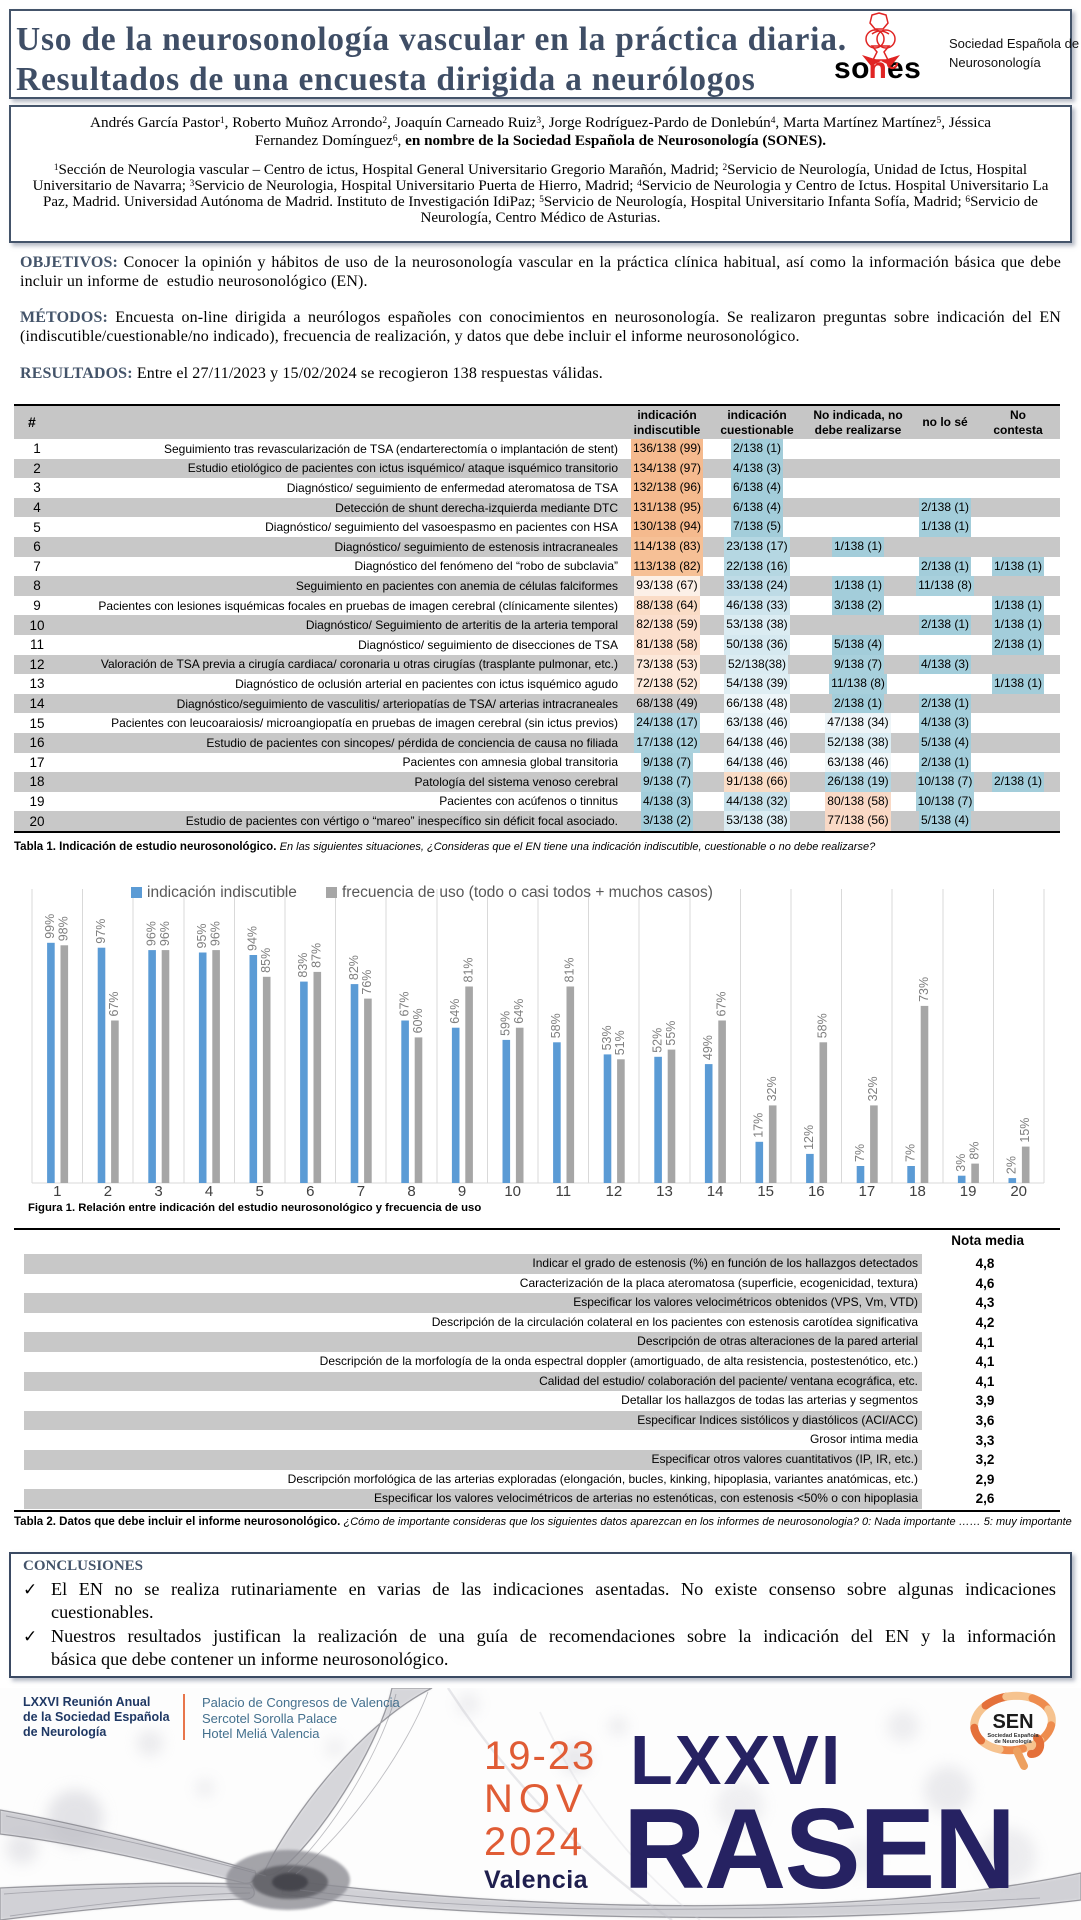 This screenshot has height=1920, width=1081. I want to click on svg-text: 18, so click(917, 1191).